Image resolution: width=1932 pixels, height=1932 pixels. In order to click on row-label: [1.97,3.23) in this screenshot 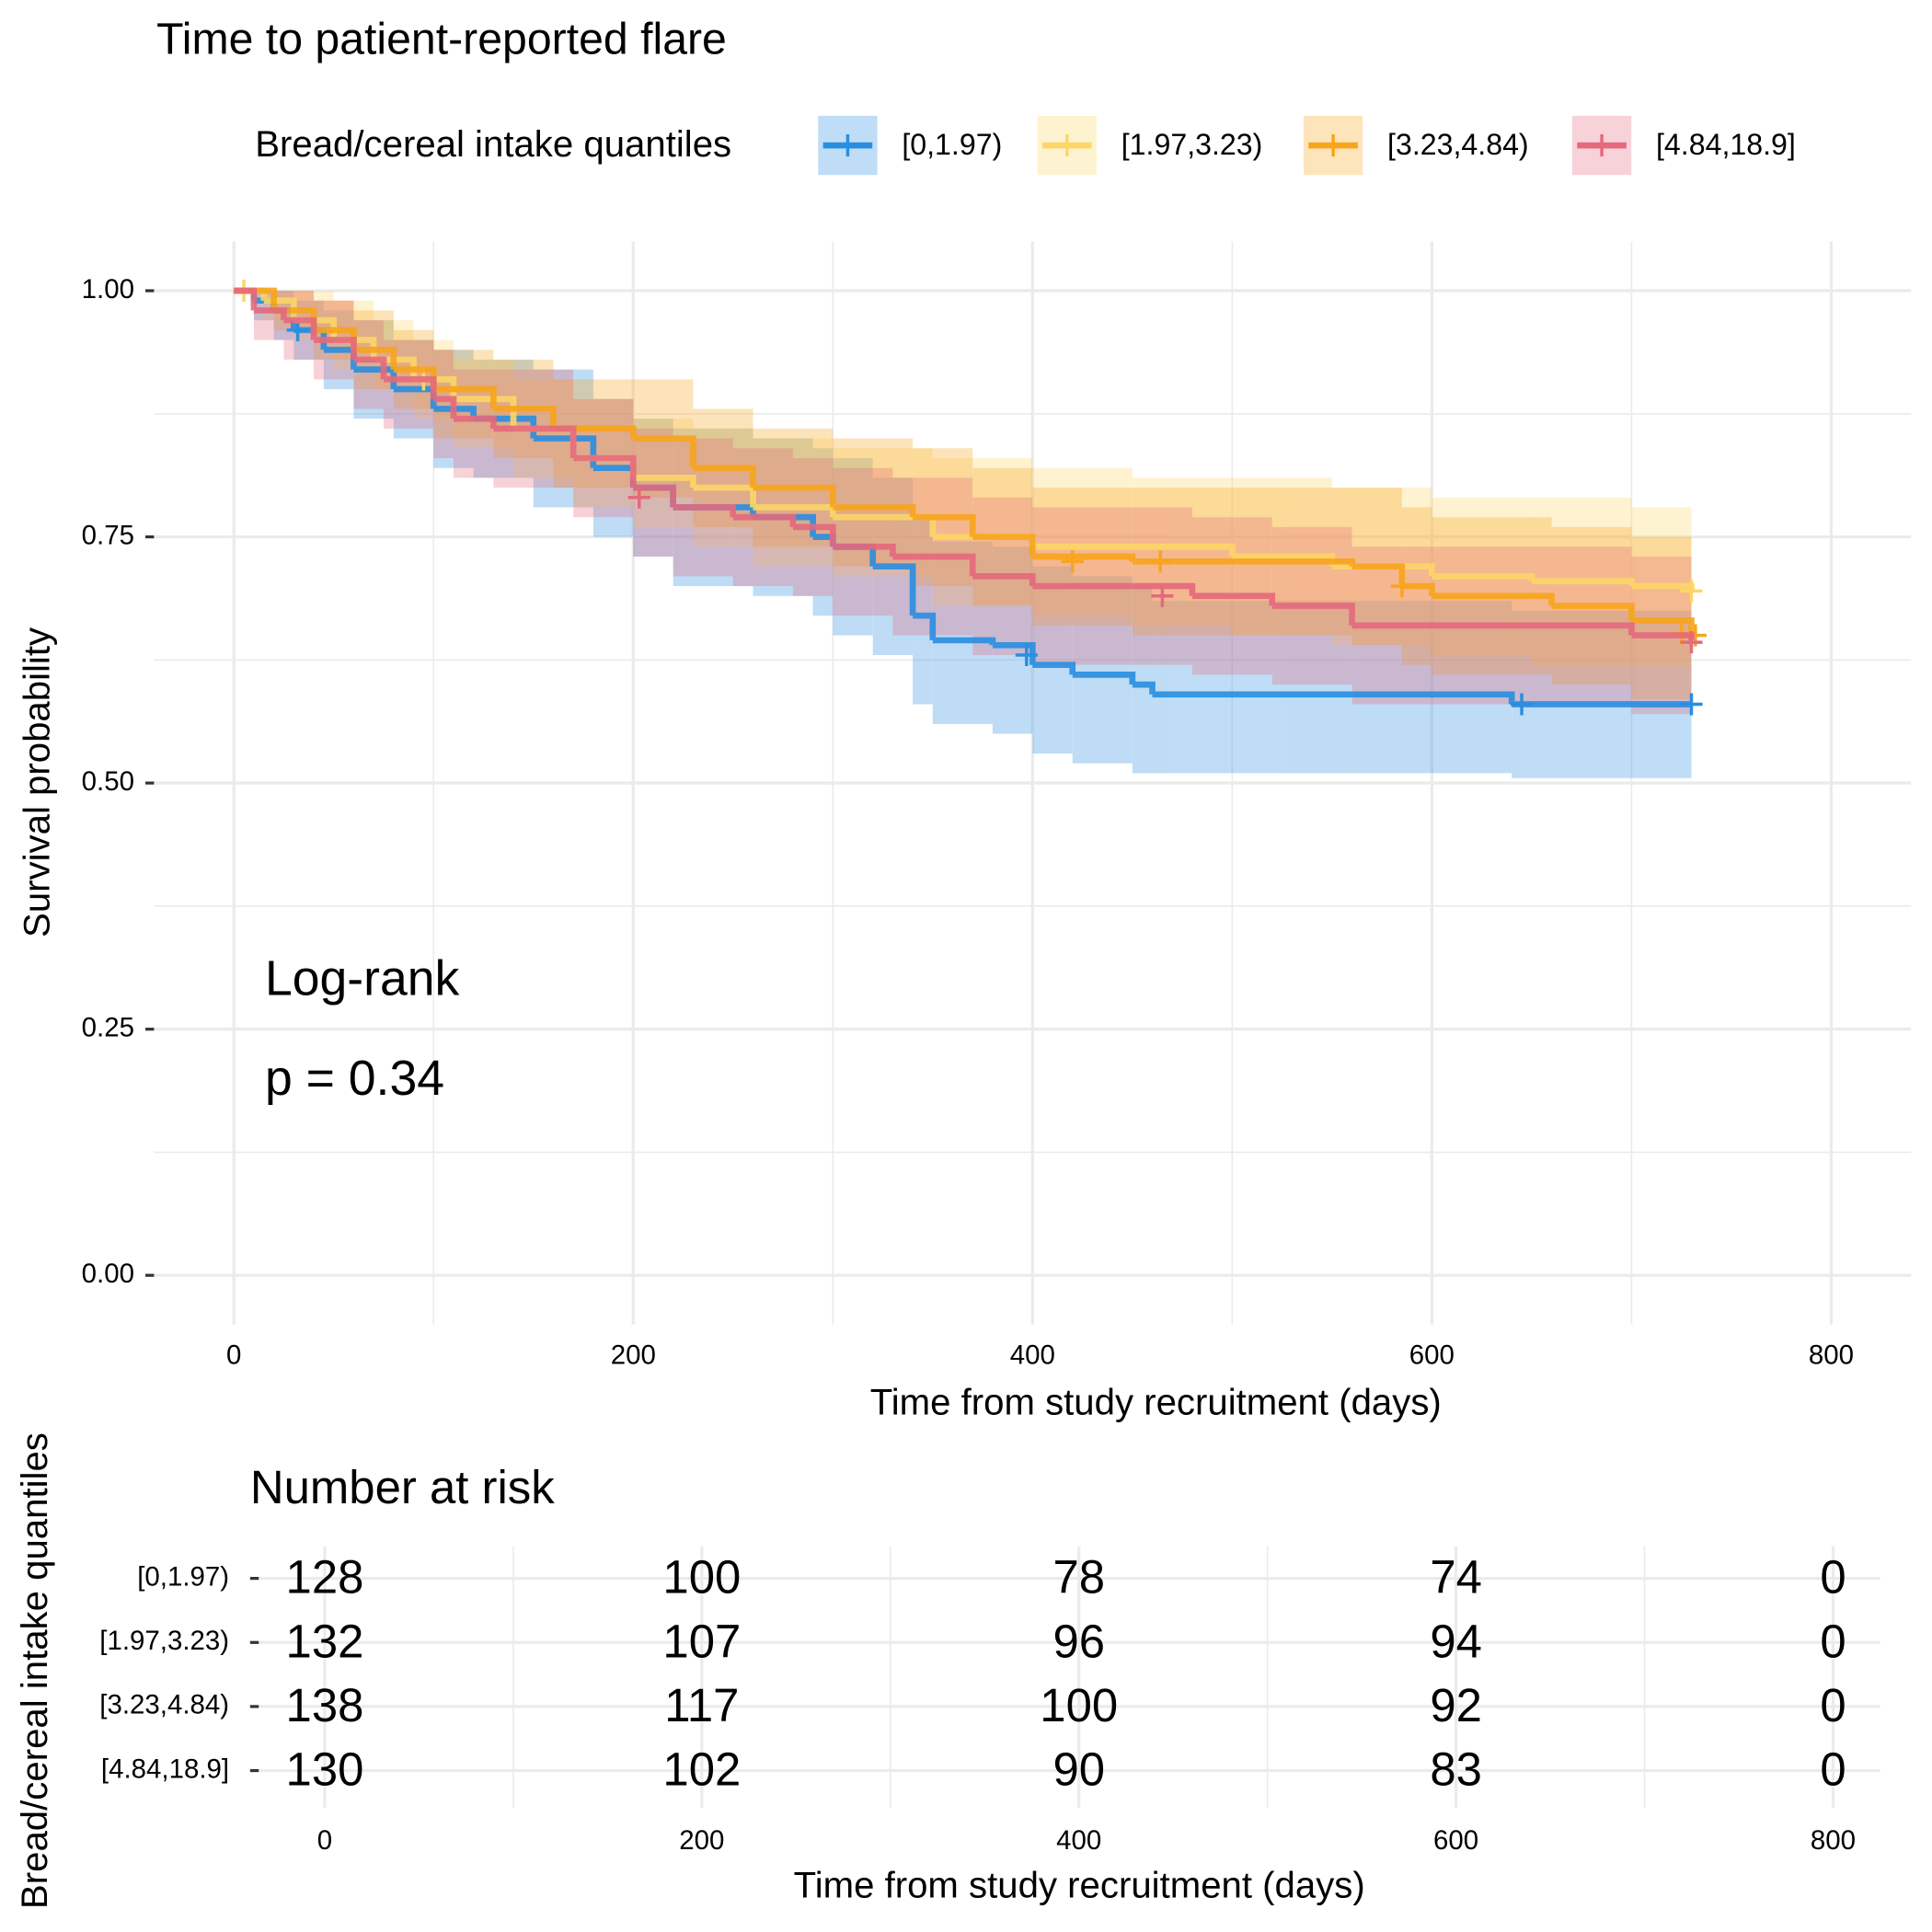, I will do `click(164, 1641)`.